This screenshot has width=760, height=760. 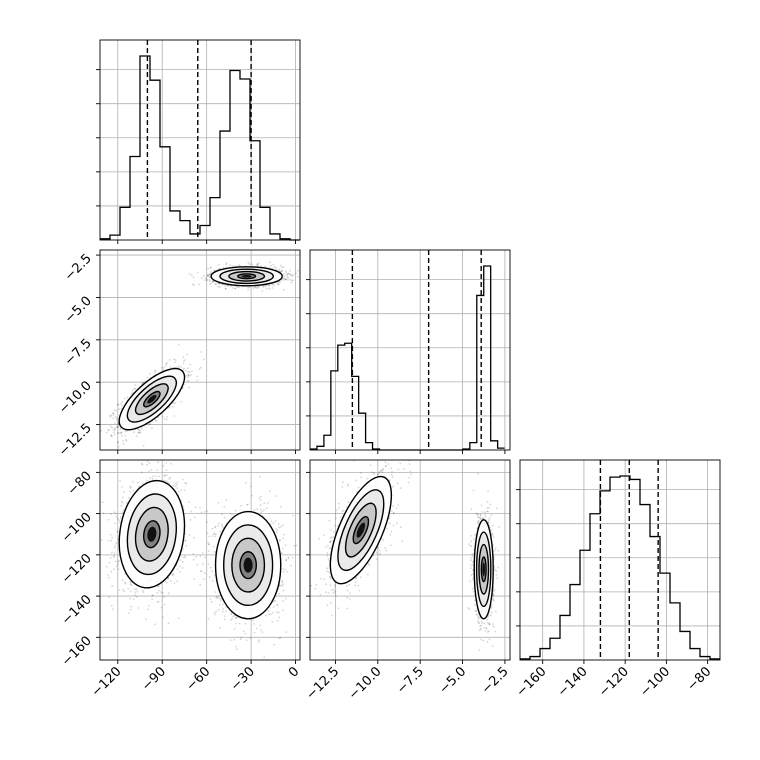 I want to click on panel-background, so click(x=620, y=560).